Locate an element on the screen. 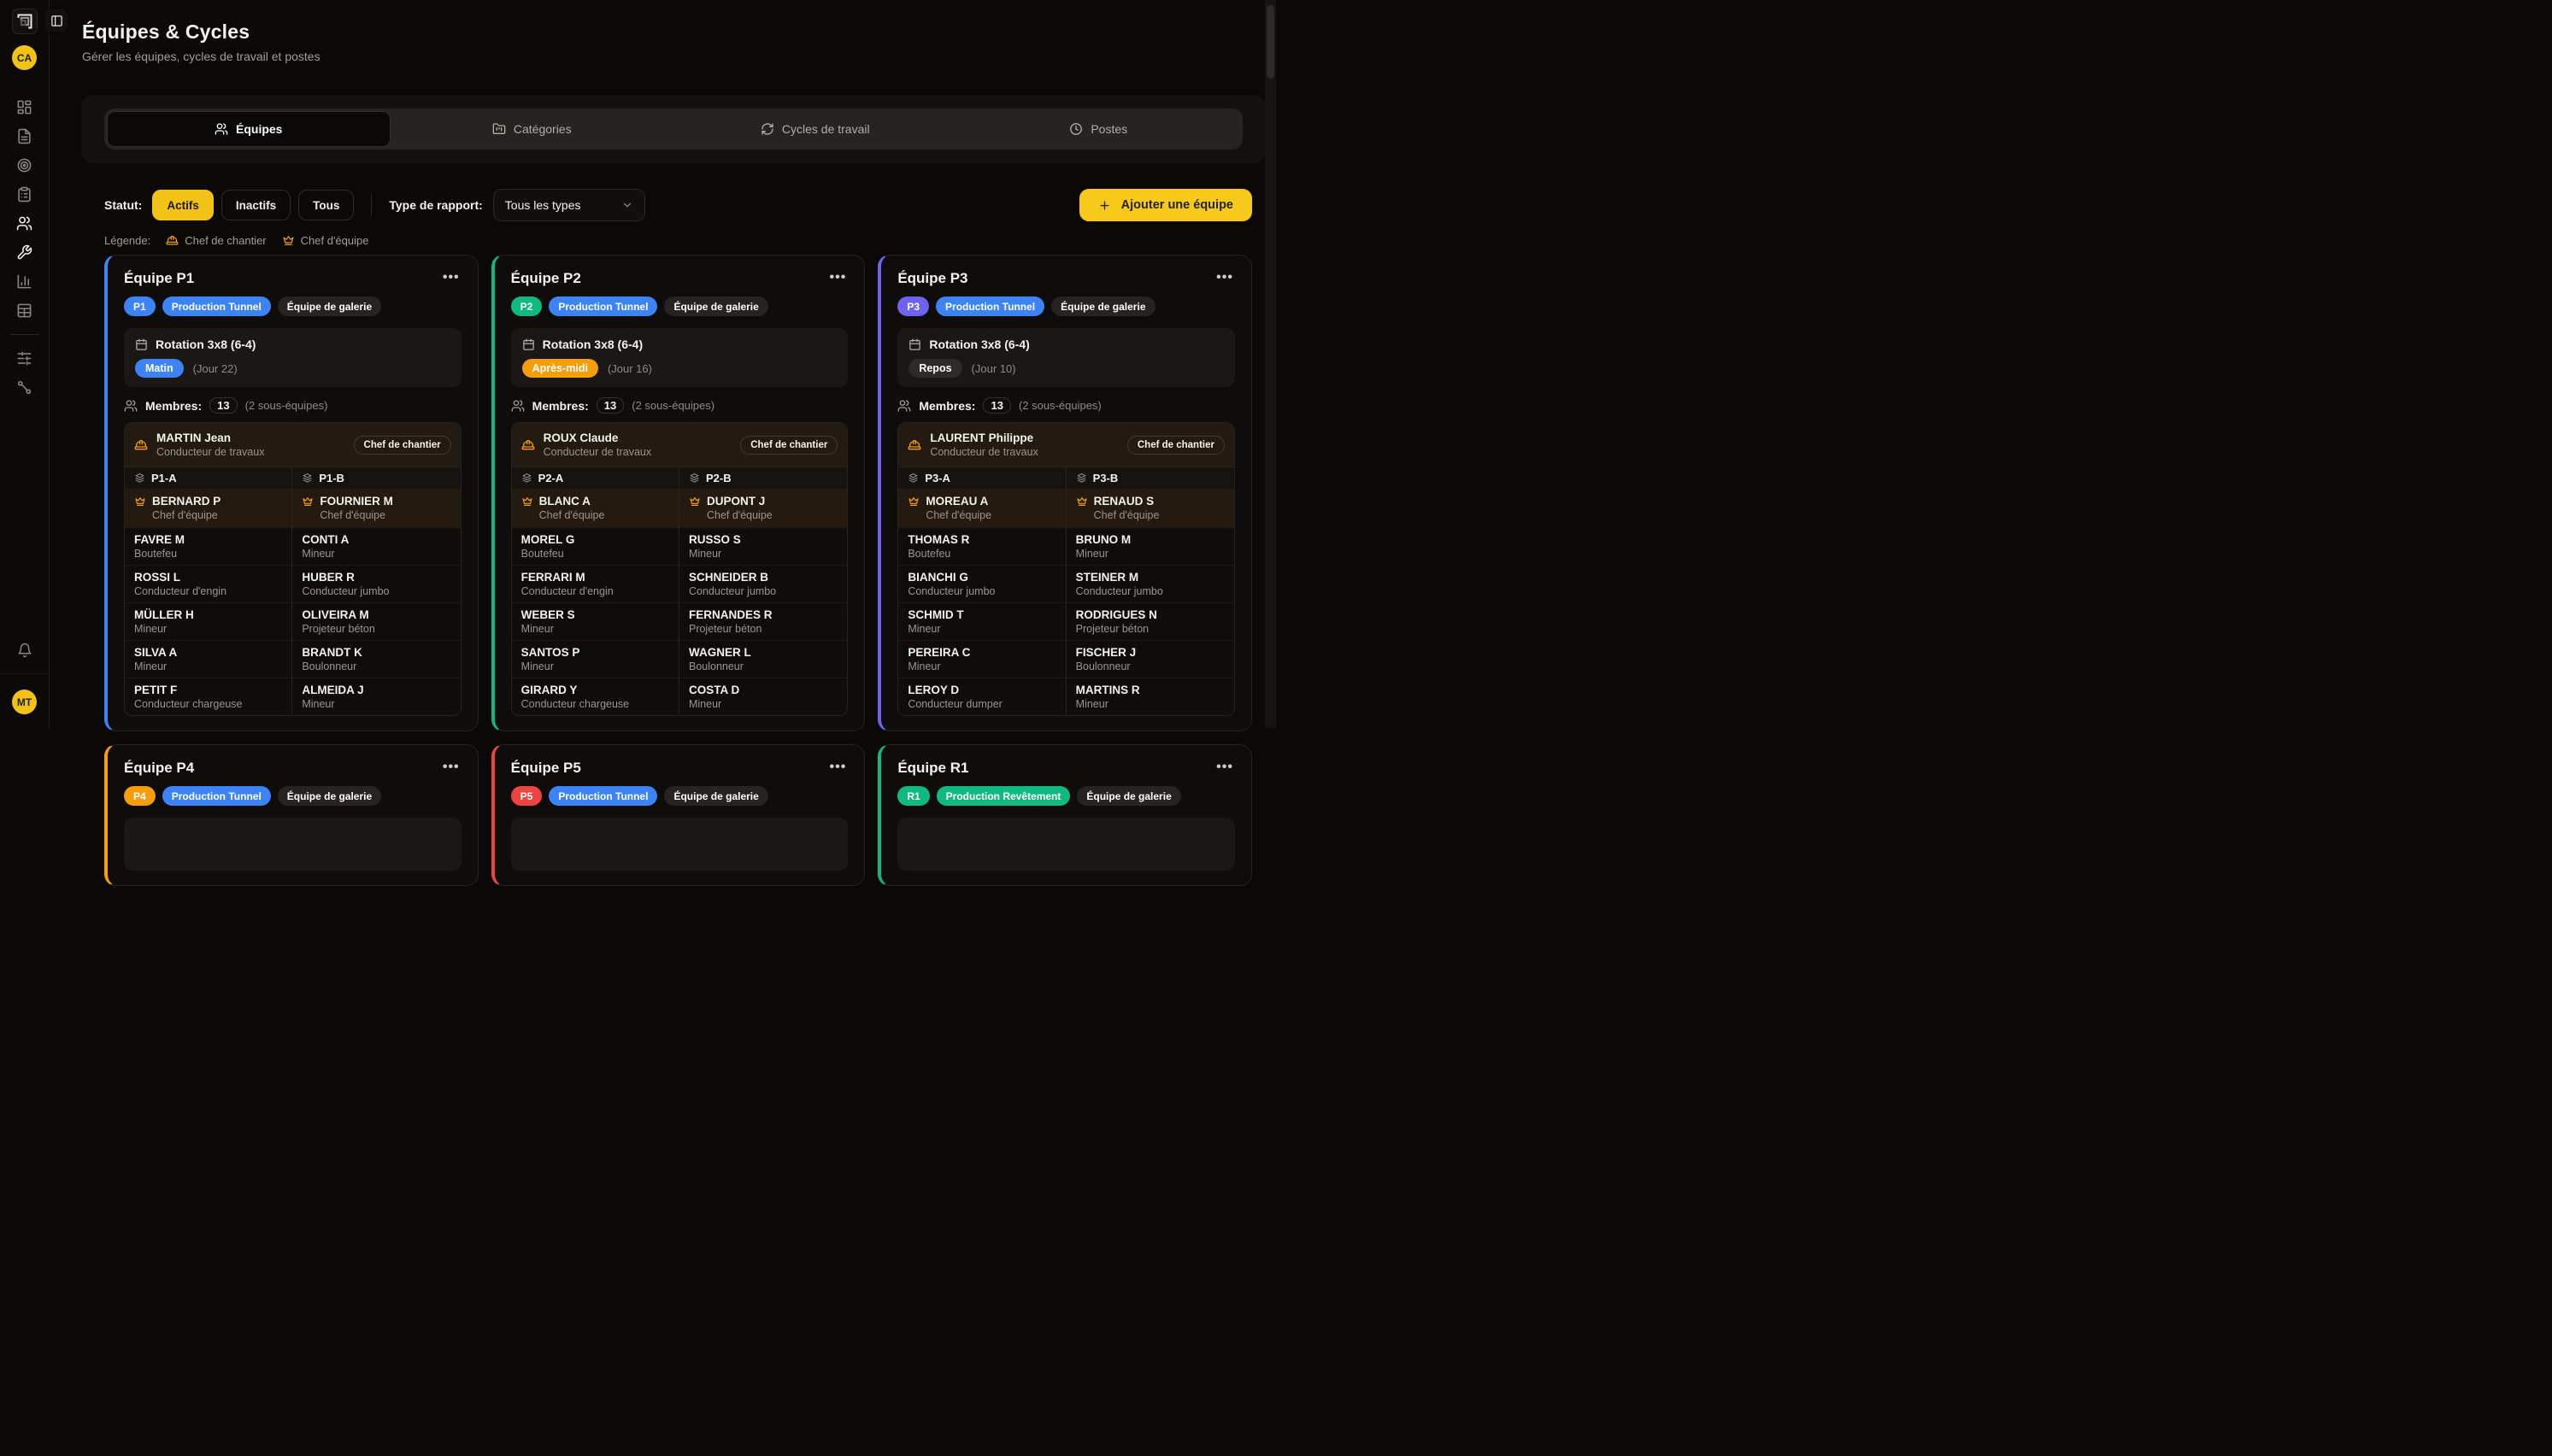 This screenshot has width=2552, height=1456. sidebar-item-file-text is located at coordinates (24, 136).